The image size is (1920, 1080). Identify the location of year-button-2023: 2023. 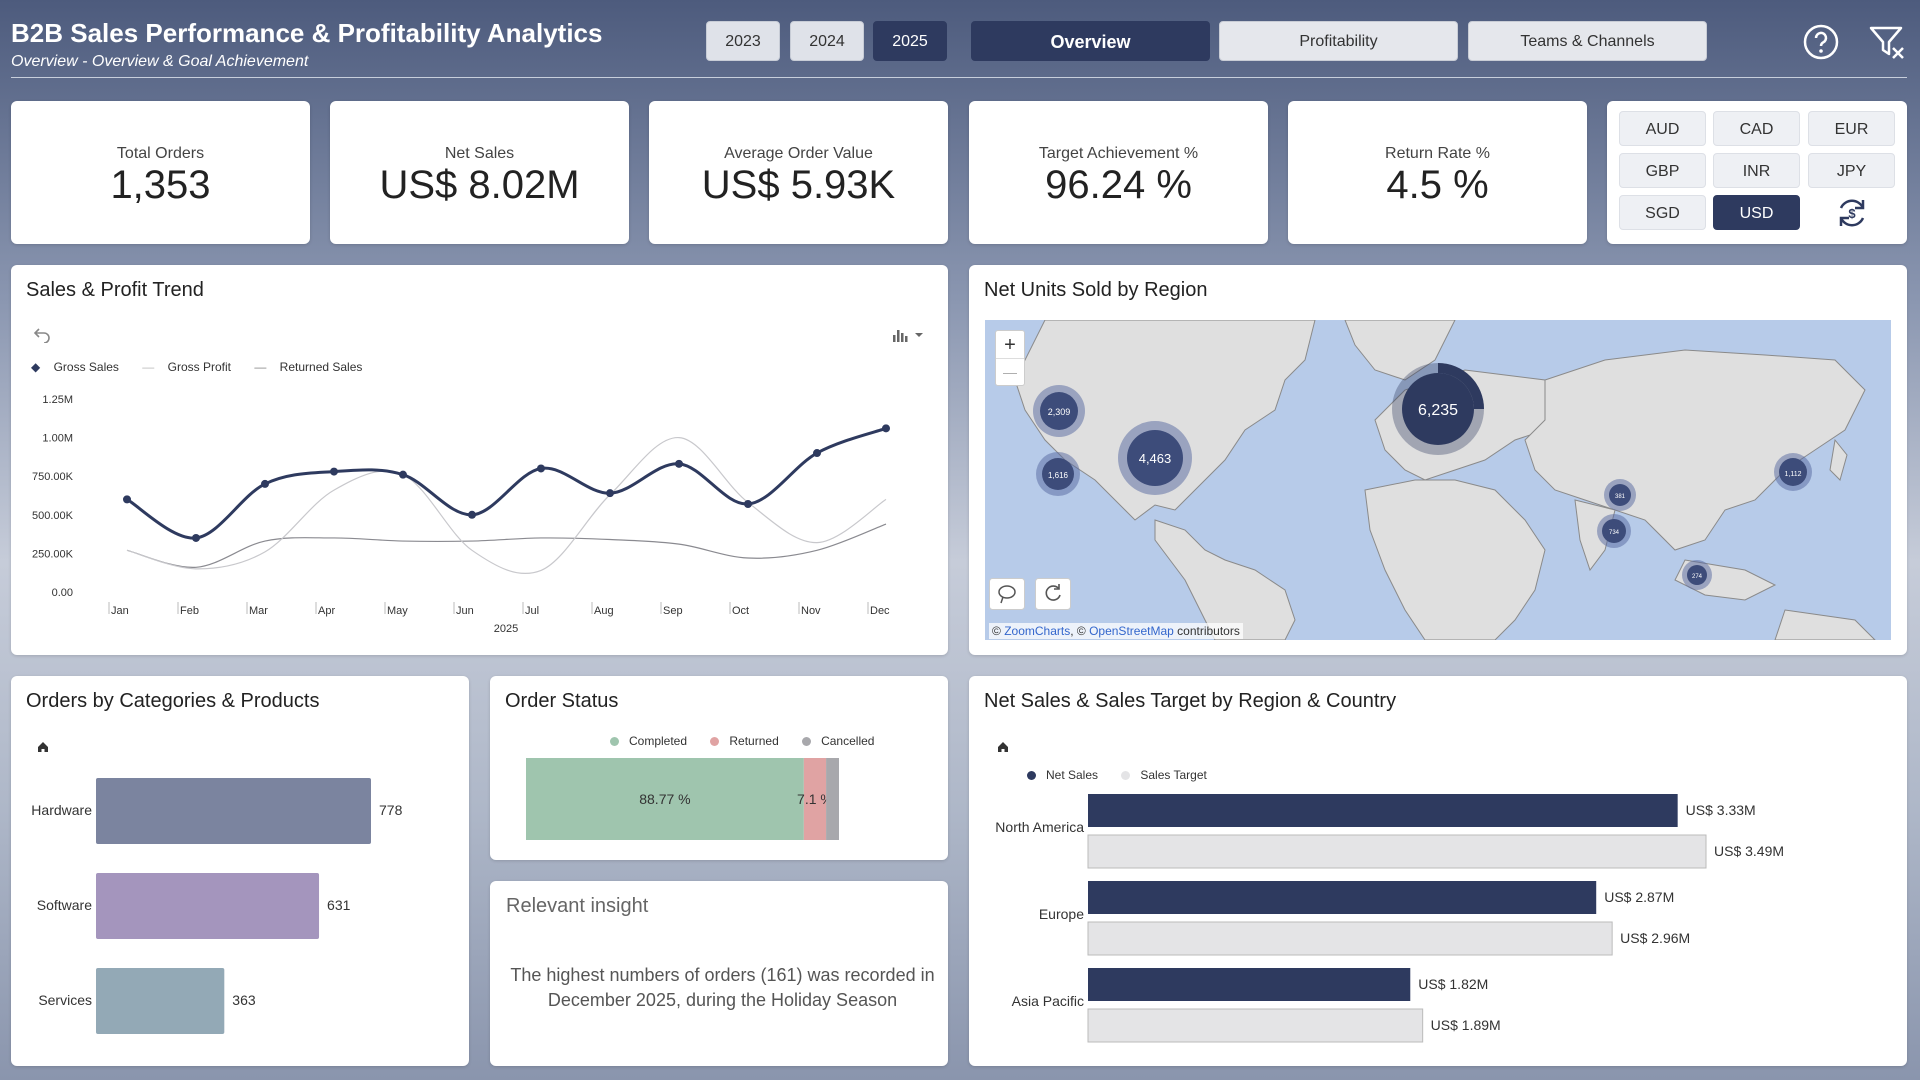
(743, 41).